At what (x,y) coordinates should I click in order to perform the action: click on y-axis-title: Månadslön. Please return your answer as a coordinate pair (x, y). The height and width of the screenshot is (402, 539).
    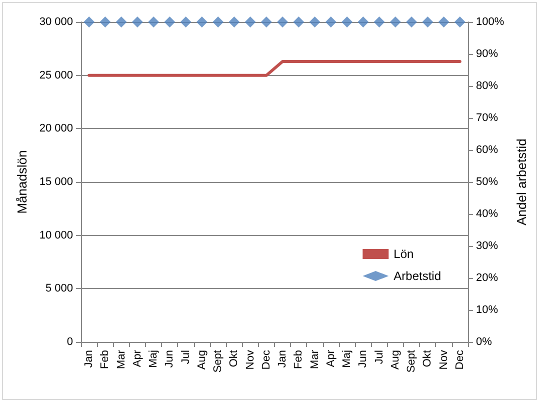
    Looking at the image, I should click on (22, 182).